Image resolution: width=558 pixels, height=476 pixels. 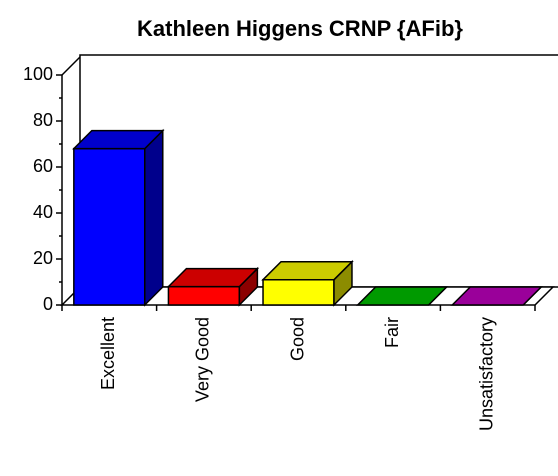 What do you see at coordinates (71, 66) in the screenshot?
I see `y-axis-depth` at bounding box center [71, 66].